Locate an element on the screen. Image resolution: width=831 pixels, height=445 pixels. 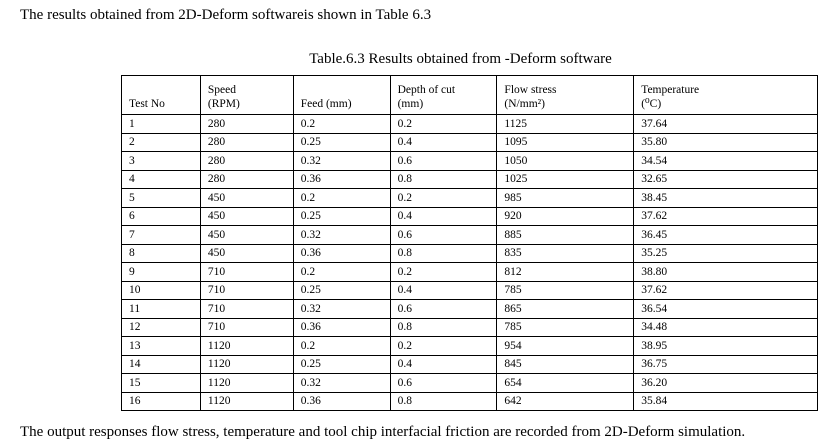
table-row: 16 1120 0.36 0.8 642 35.84 is located at coordinates (469, 401).